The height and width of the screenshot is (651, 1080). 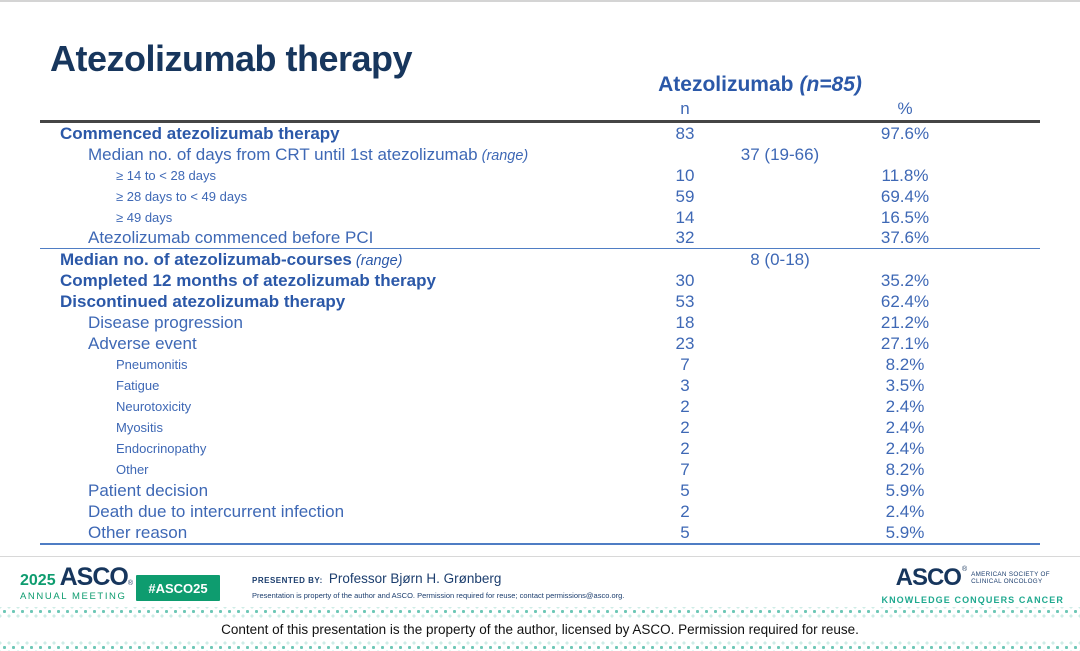 What do you see at coordinates (300, 109) in the screenshot?
I see `column-header-spacer` at bounding box center [300, 109].